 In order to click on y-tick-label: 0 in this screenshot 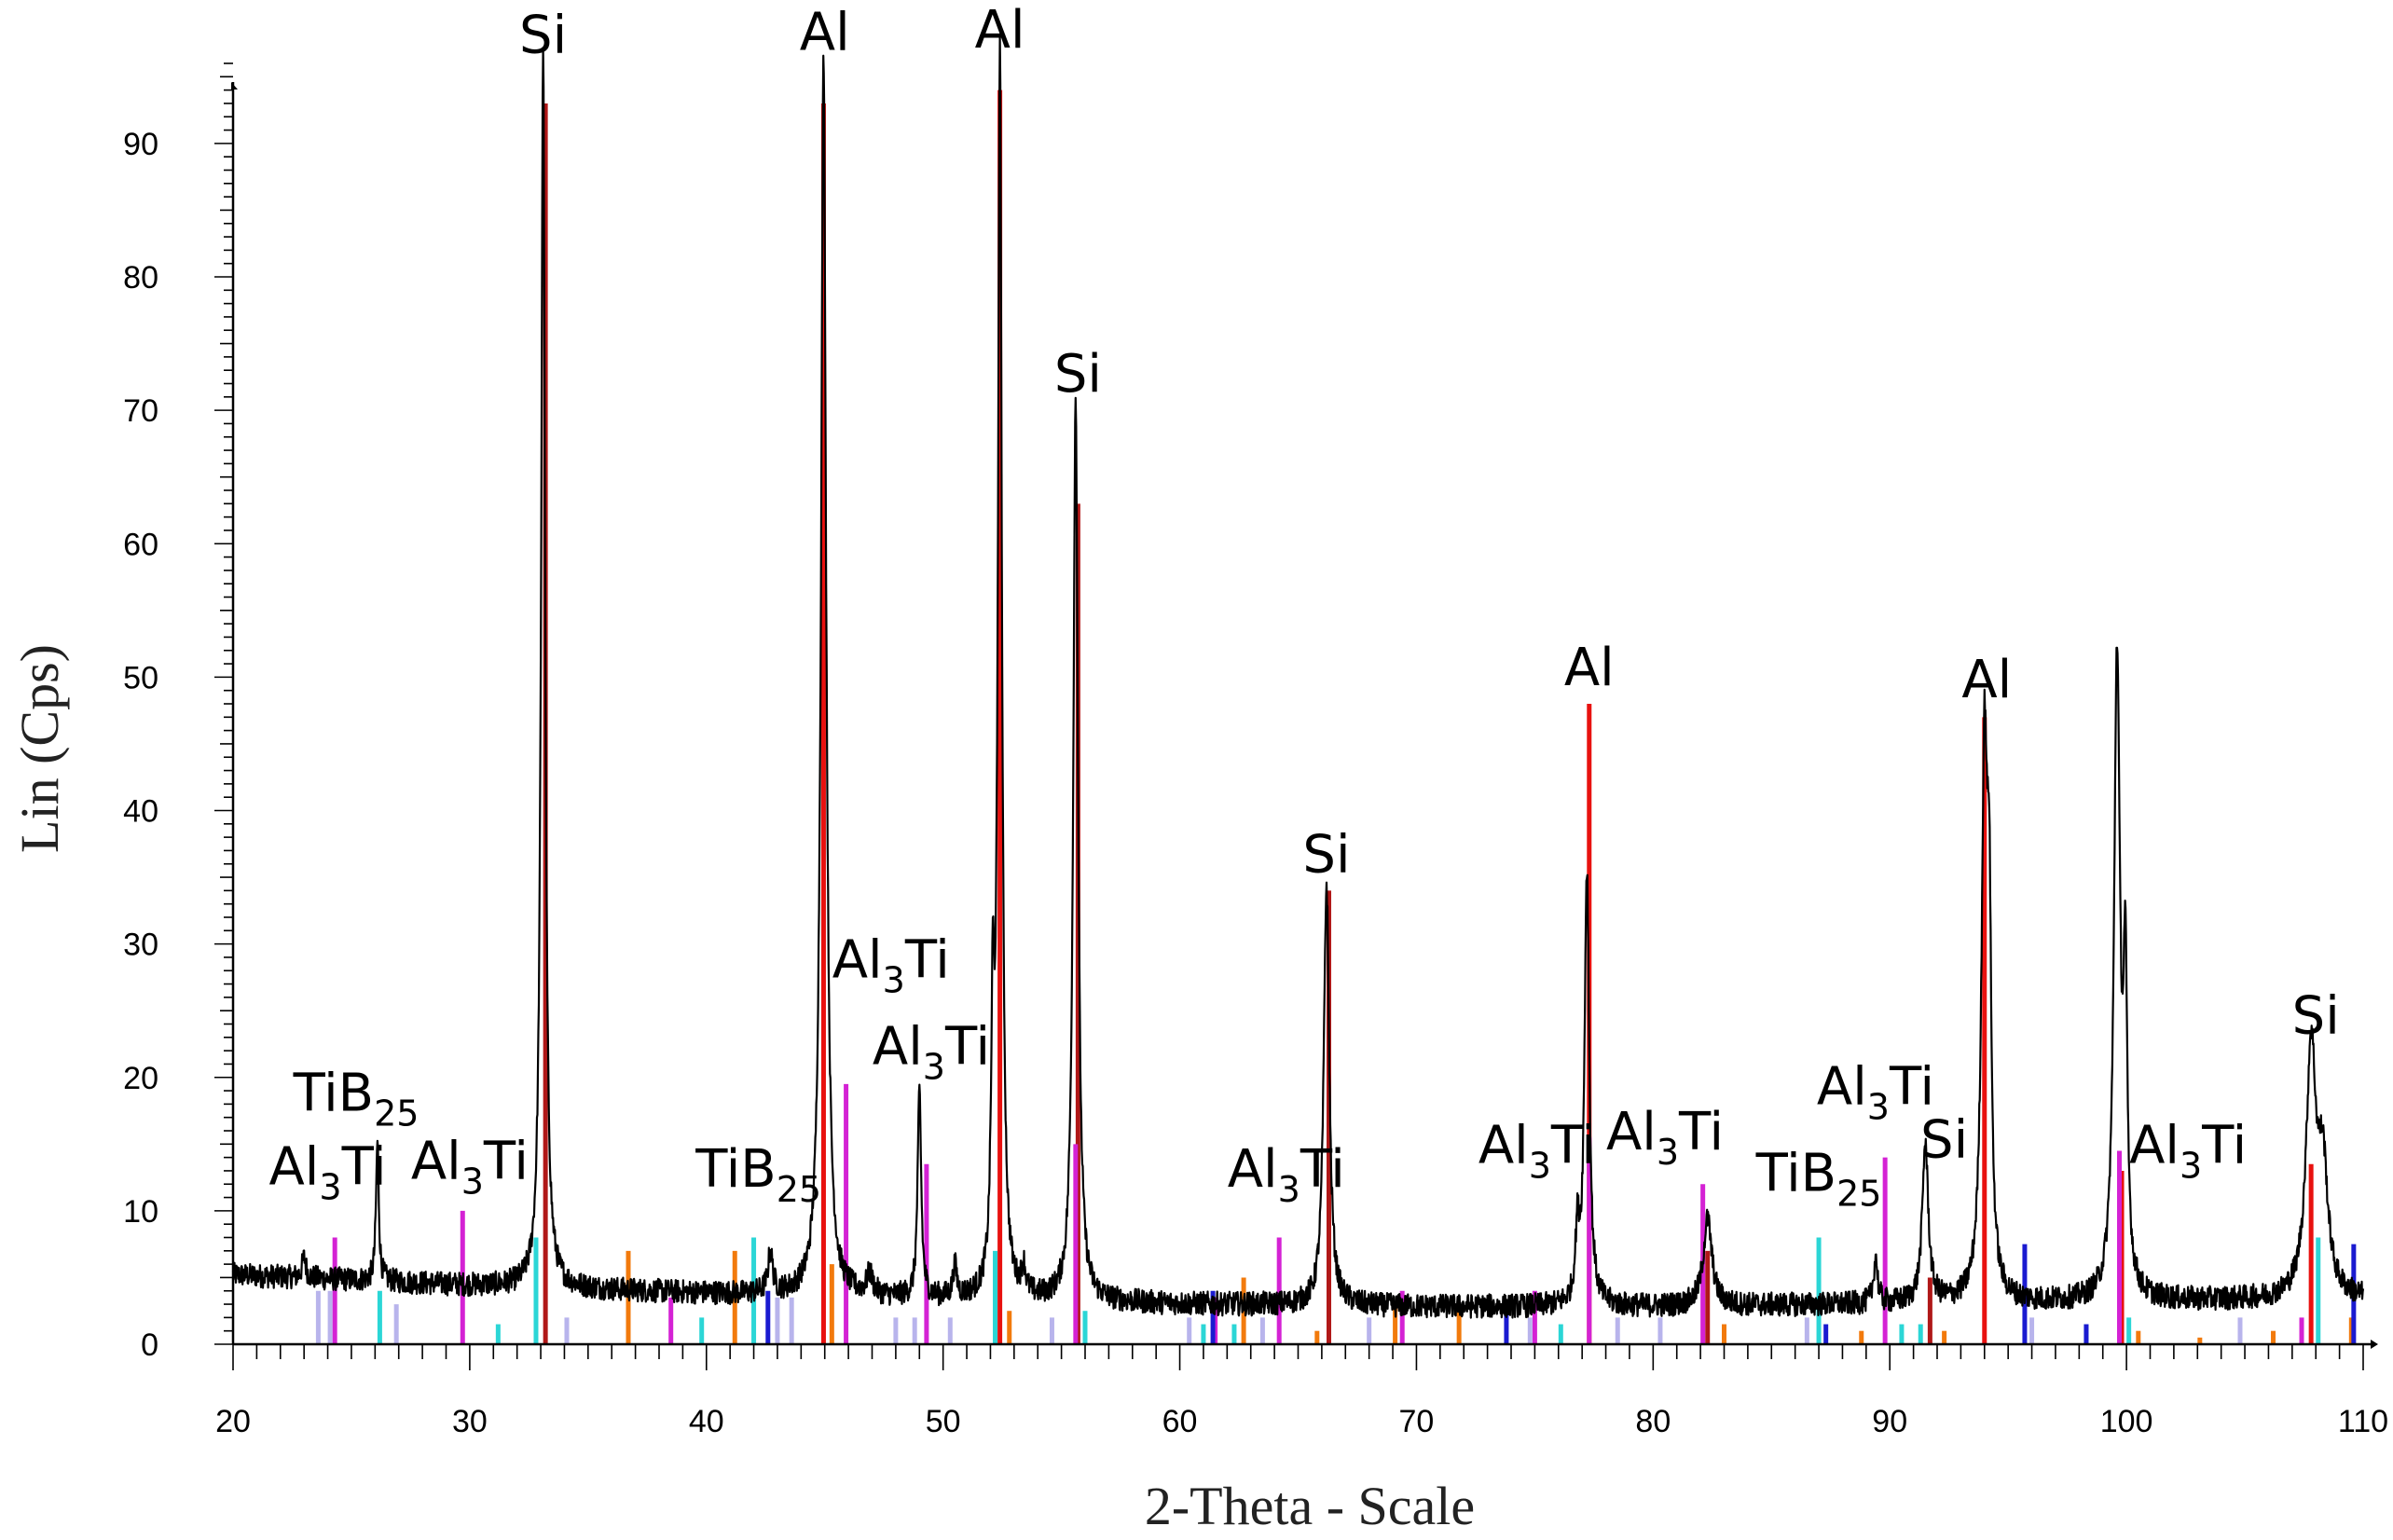, I will do `click(149, 1345)`.